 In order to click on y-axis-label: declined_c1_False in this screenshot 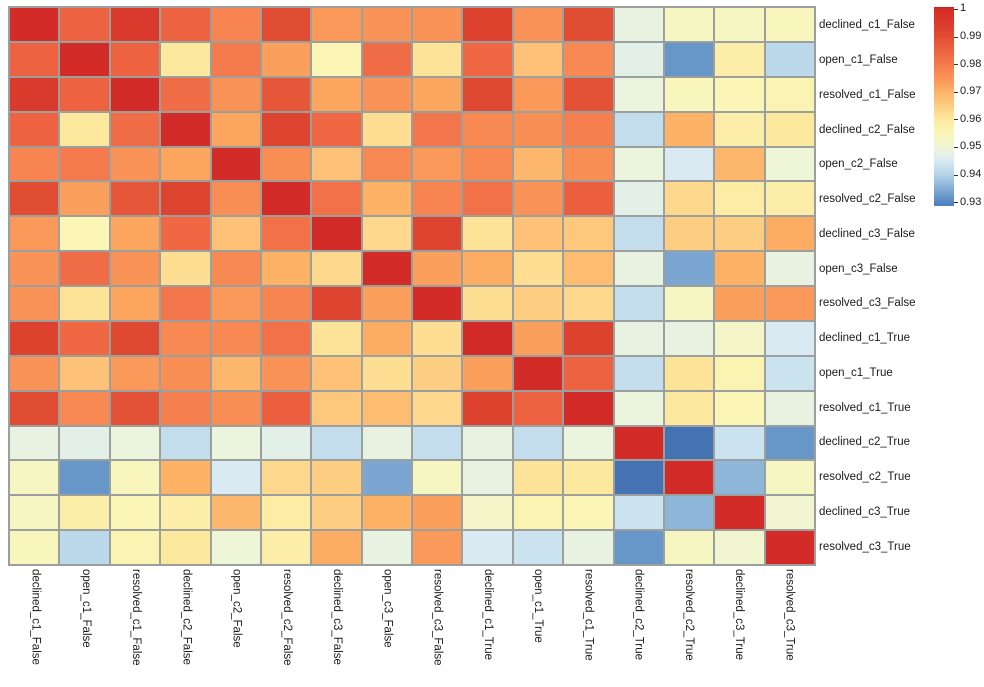, I will do `click(867, 25)`.